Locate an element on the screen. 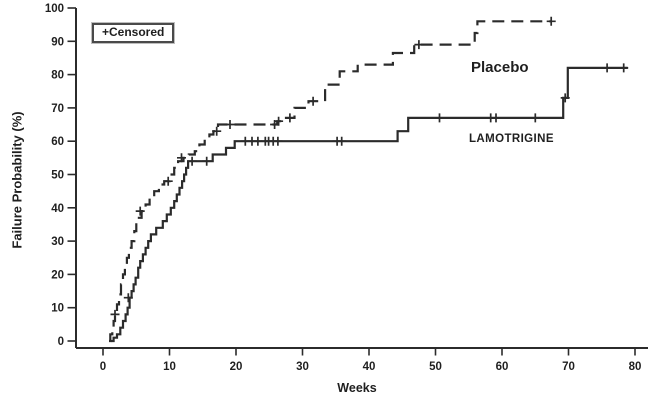  y-tick-label: 70 is located at coordinates (57, 109).